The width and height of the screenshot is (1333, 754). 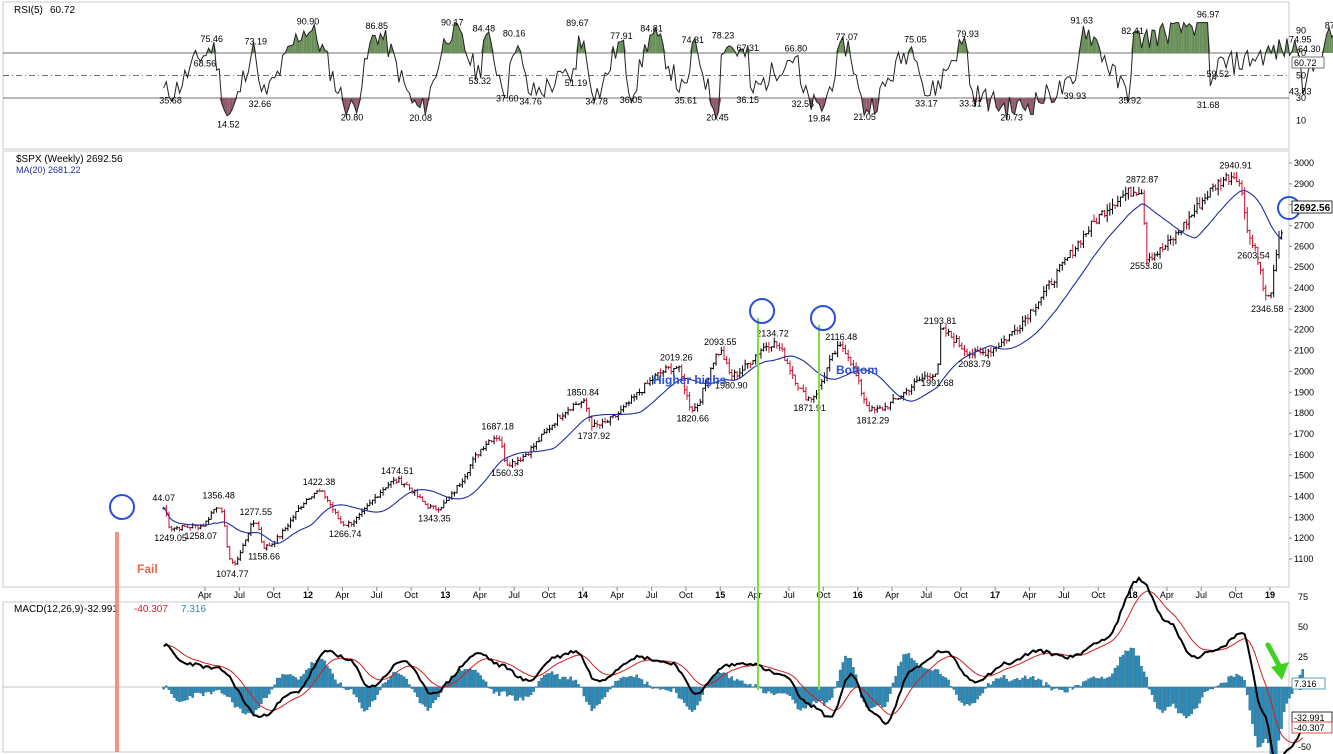 I want to click on rsi-y-tick-label: 70, so click(x=1301, y=53).